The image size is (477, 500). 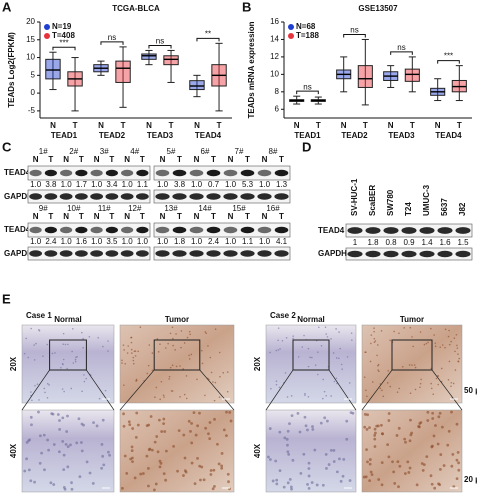 What do you see at coordinates (62, 26) in the screenshot?
I see `legend-label: N=19` at bounding box center [62, 26].